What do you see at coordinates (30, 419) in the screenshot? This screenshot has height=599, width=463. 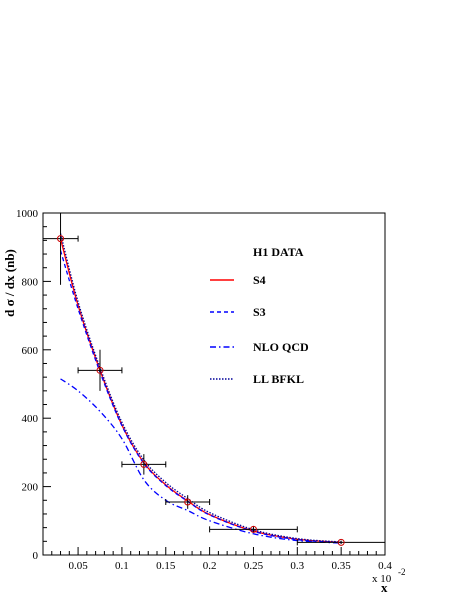 I see `y-tick-label: 400` at bounding box center [30, 419].